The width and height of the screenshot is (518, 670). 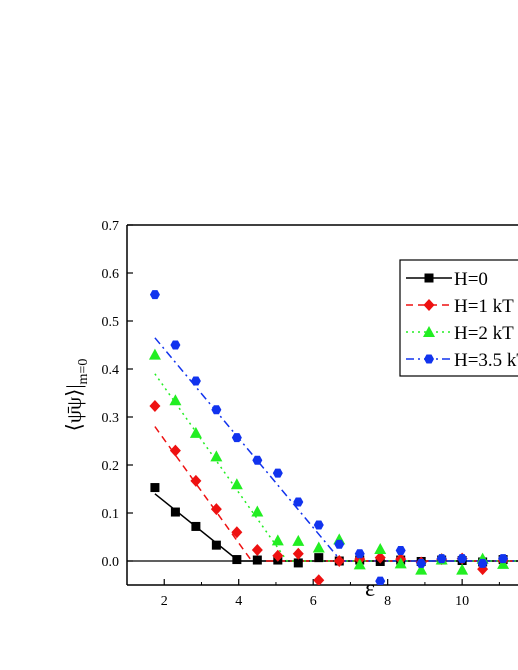 I want to click on x-tick-label: 6, so click(x=313, y=601).